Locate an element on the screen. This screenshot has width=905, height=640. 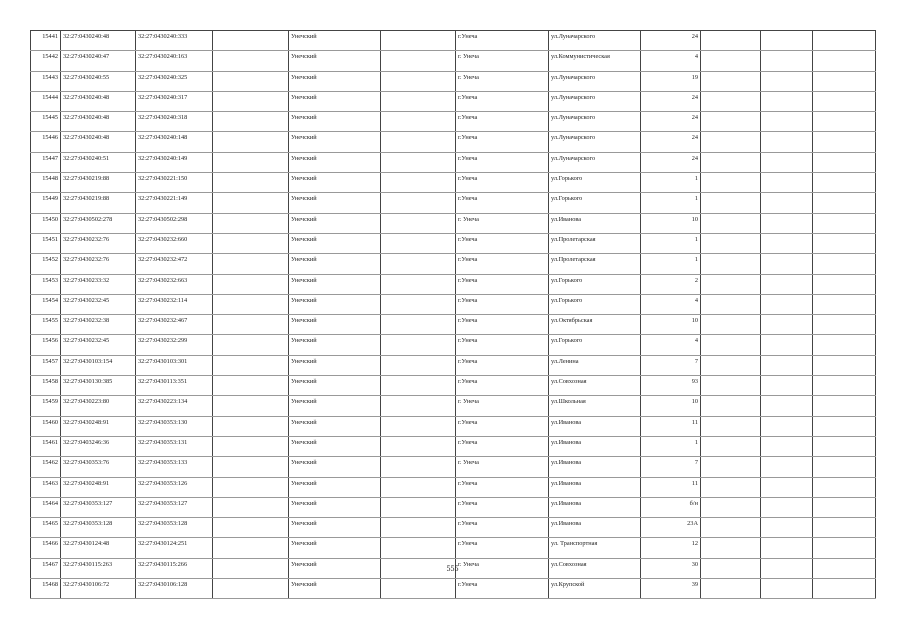
house-number-cell: 23А is located at coordinates (670, 528).